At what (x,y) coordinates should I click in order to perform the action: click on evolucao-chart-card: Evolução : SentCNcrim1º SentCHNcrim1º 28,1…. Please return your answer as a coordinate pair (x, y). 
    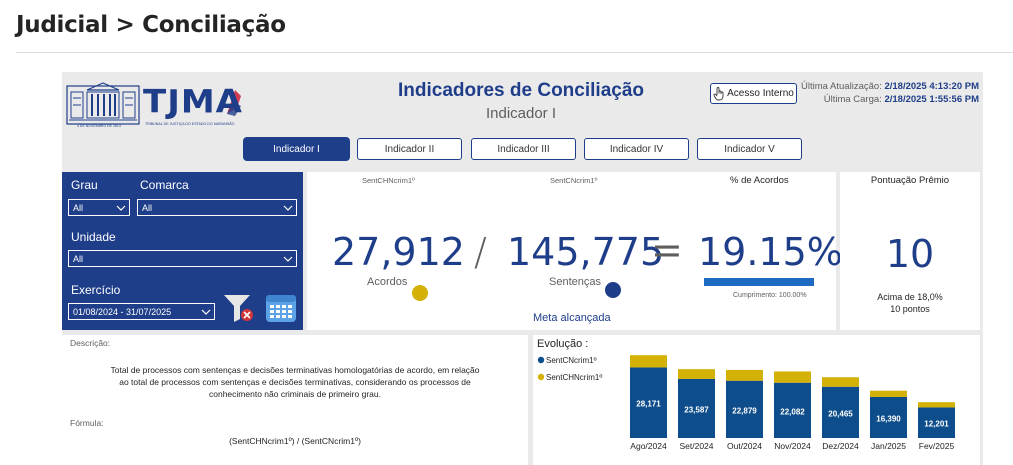
    Looking at the image, I should click on (756, 400).